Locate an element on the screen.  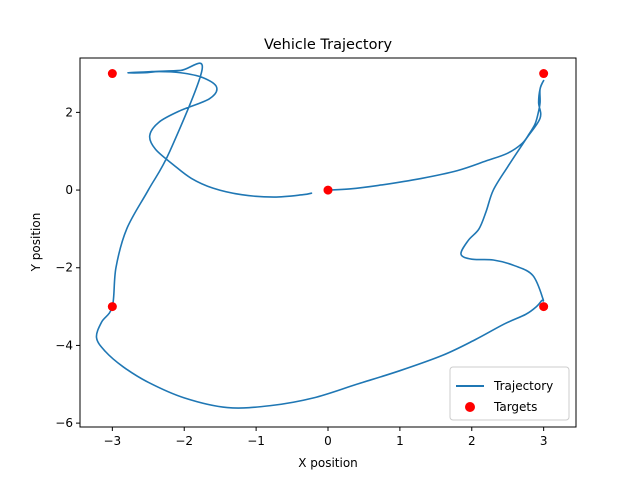
x-tick-label: 3 is located at coordinates (544, 441).